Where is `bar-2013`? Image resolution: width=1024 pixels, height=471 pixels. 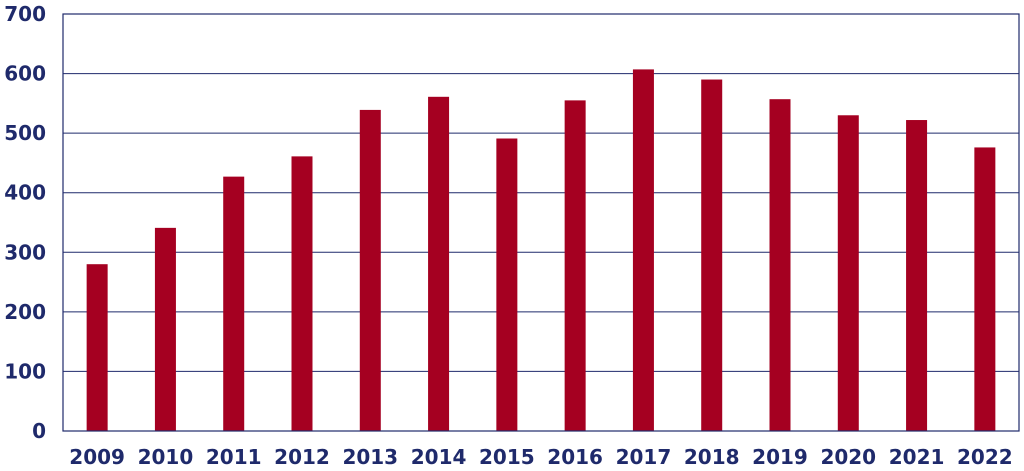 bar-2013 is located at coordinates (370, 270).